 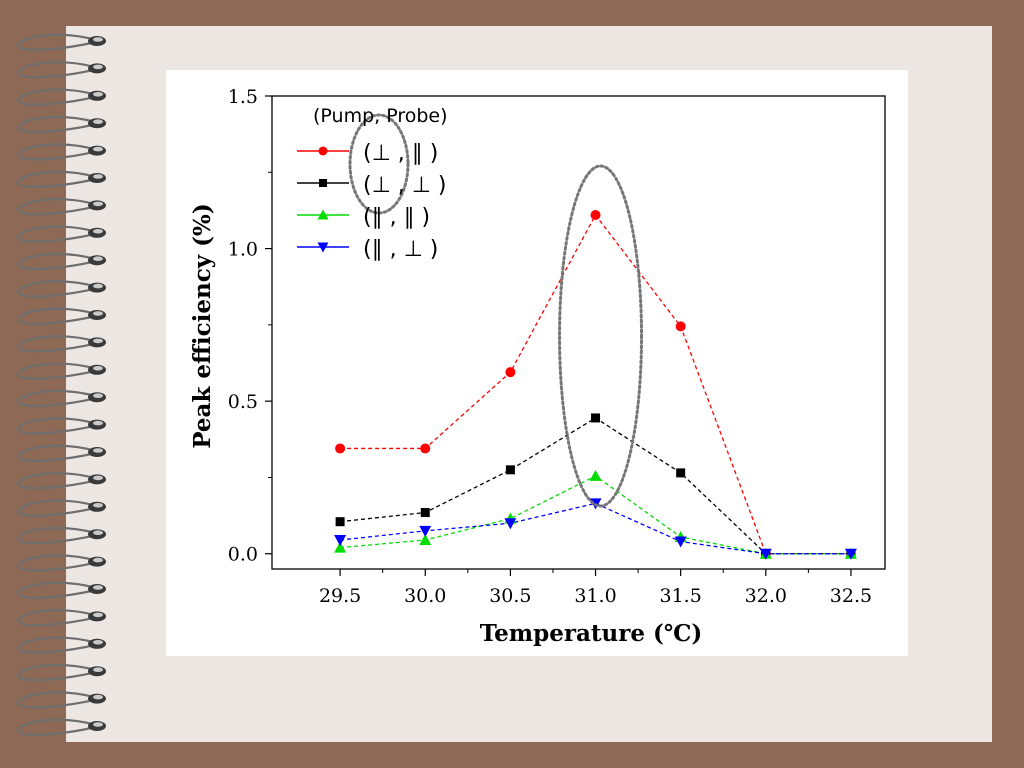 I want to click on y-tick-label: 1.0, so click(x=243, y=250).